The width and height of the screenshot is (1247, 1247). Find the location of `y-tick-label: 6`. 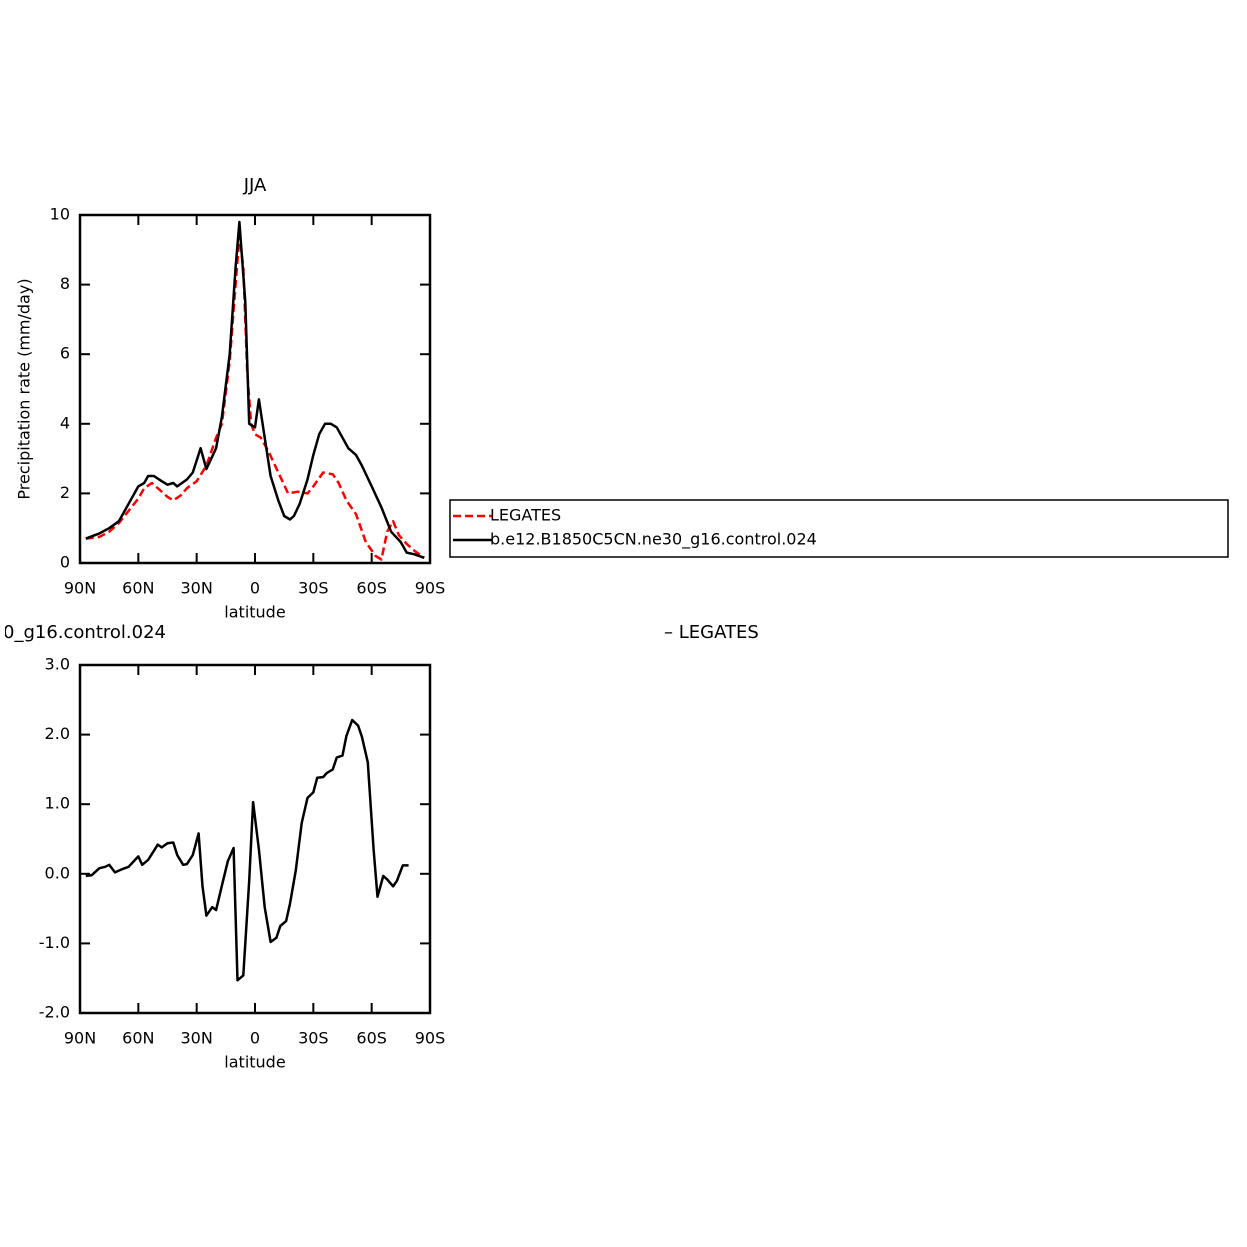

y-tick-label: 6 is located at coordinates (65, 353).